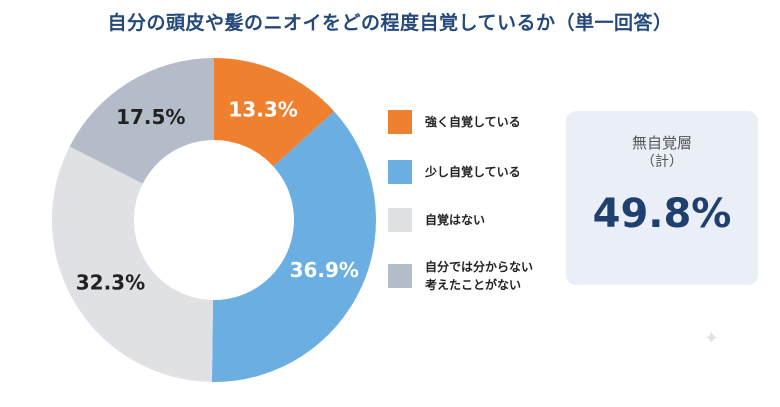  I want to click on legend-item-not-aware: 自覚はない, so click(436, 220).